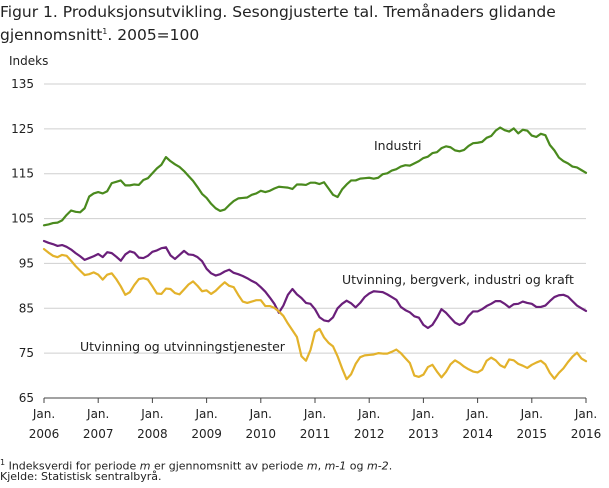 This screenshot has width=609, height=488. I want to click on footnote-text-5: ., so click(390, 466).